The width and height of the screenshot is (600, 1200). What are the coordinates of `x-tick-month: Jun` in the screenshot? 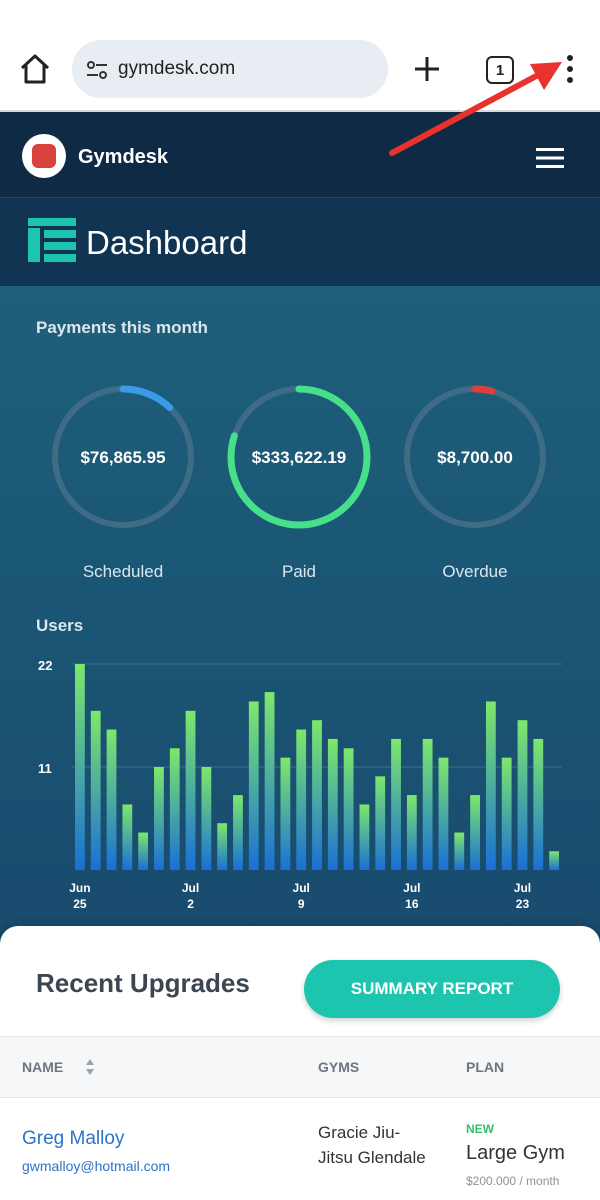 It's located at (79, 888).